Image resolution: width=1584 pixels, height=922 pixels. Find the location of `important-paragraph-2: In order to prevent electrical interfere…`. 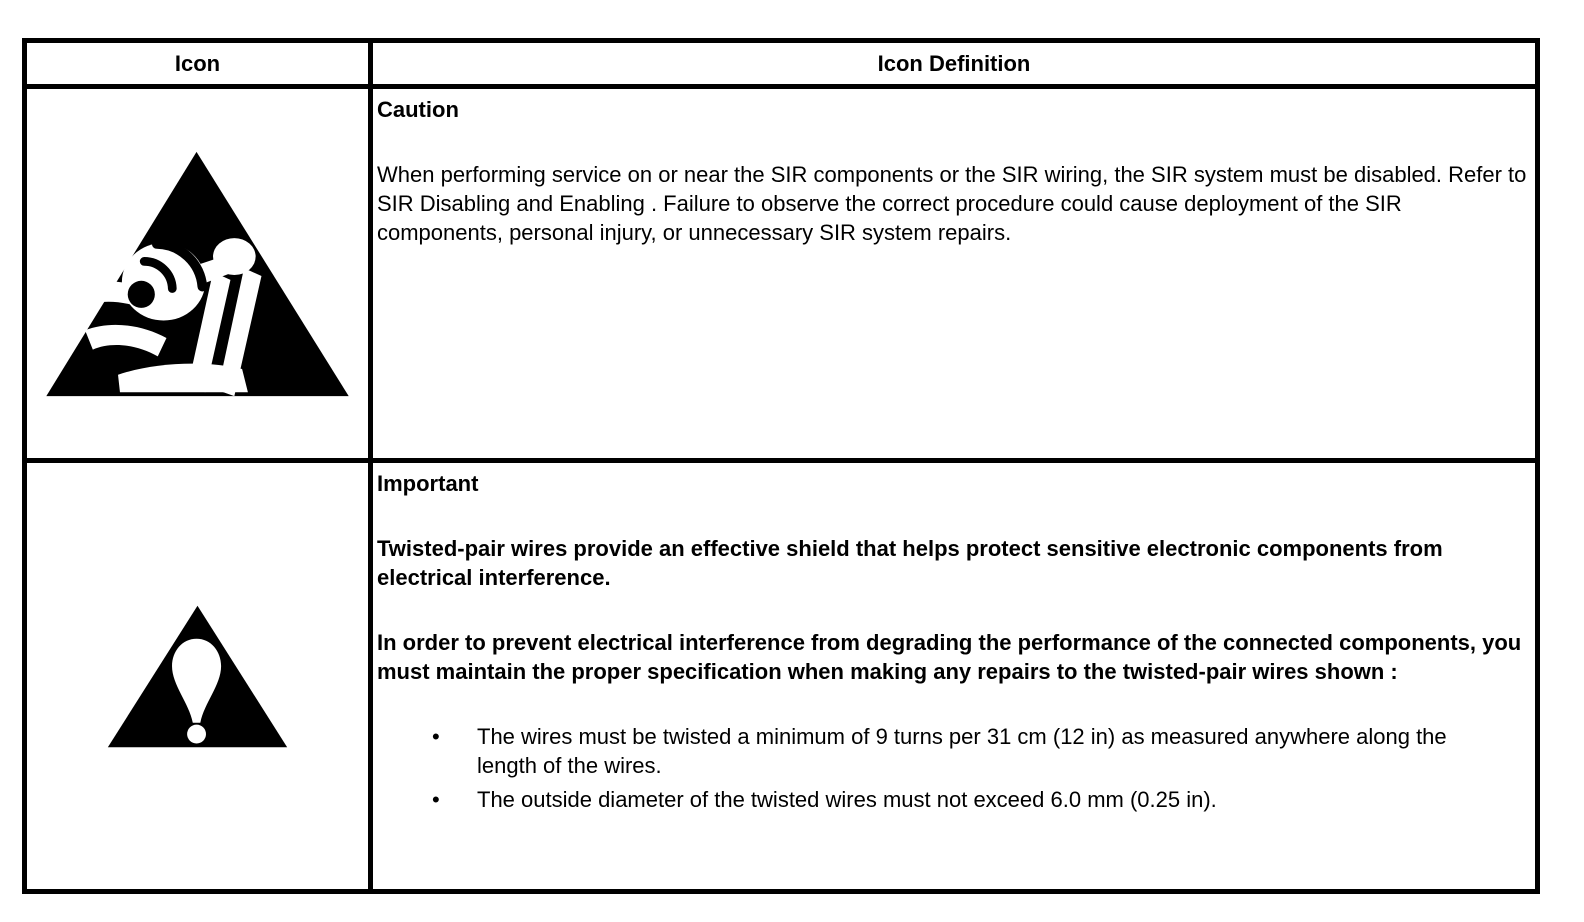

important-paragraph-2: In order to prevent electrical interfere… is located at coordinates (949, 657).